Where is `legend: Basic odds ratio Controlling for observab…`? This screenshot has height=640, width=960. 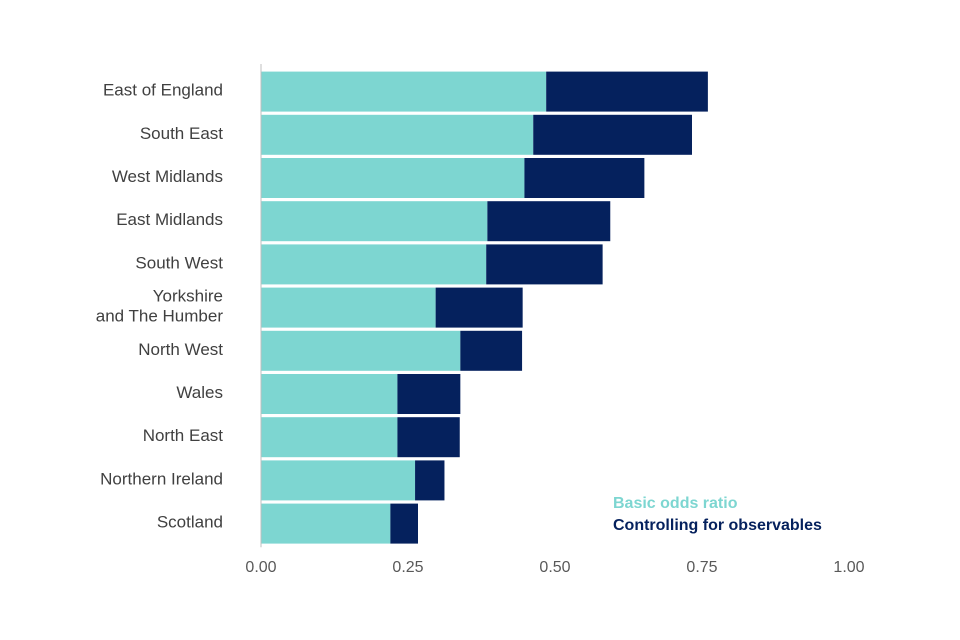
legend: Basic odds ratio Controlling for observab… is located at coordinates (717, 514).